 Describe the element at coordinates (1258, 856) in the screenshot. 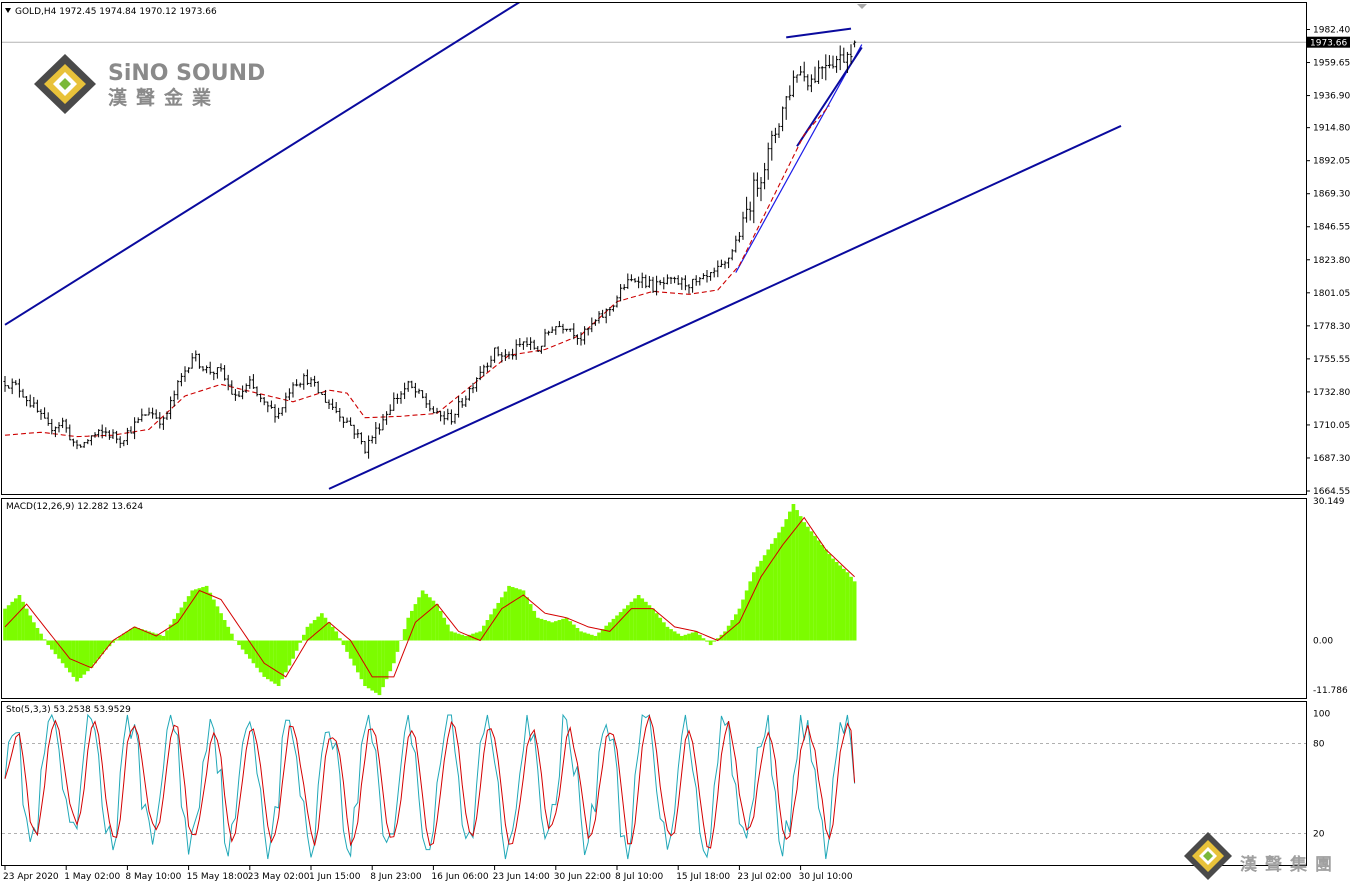

I see `watermark-logo: 漢聲集團` at that location.